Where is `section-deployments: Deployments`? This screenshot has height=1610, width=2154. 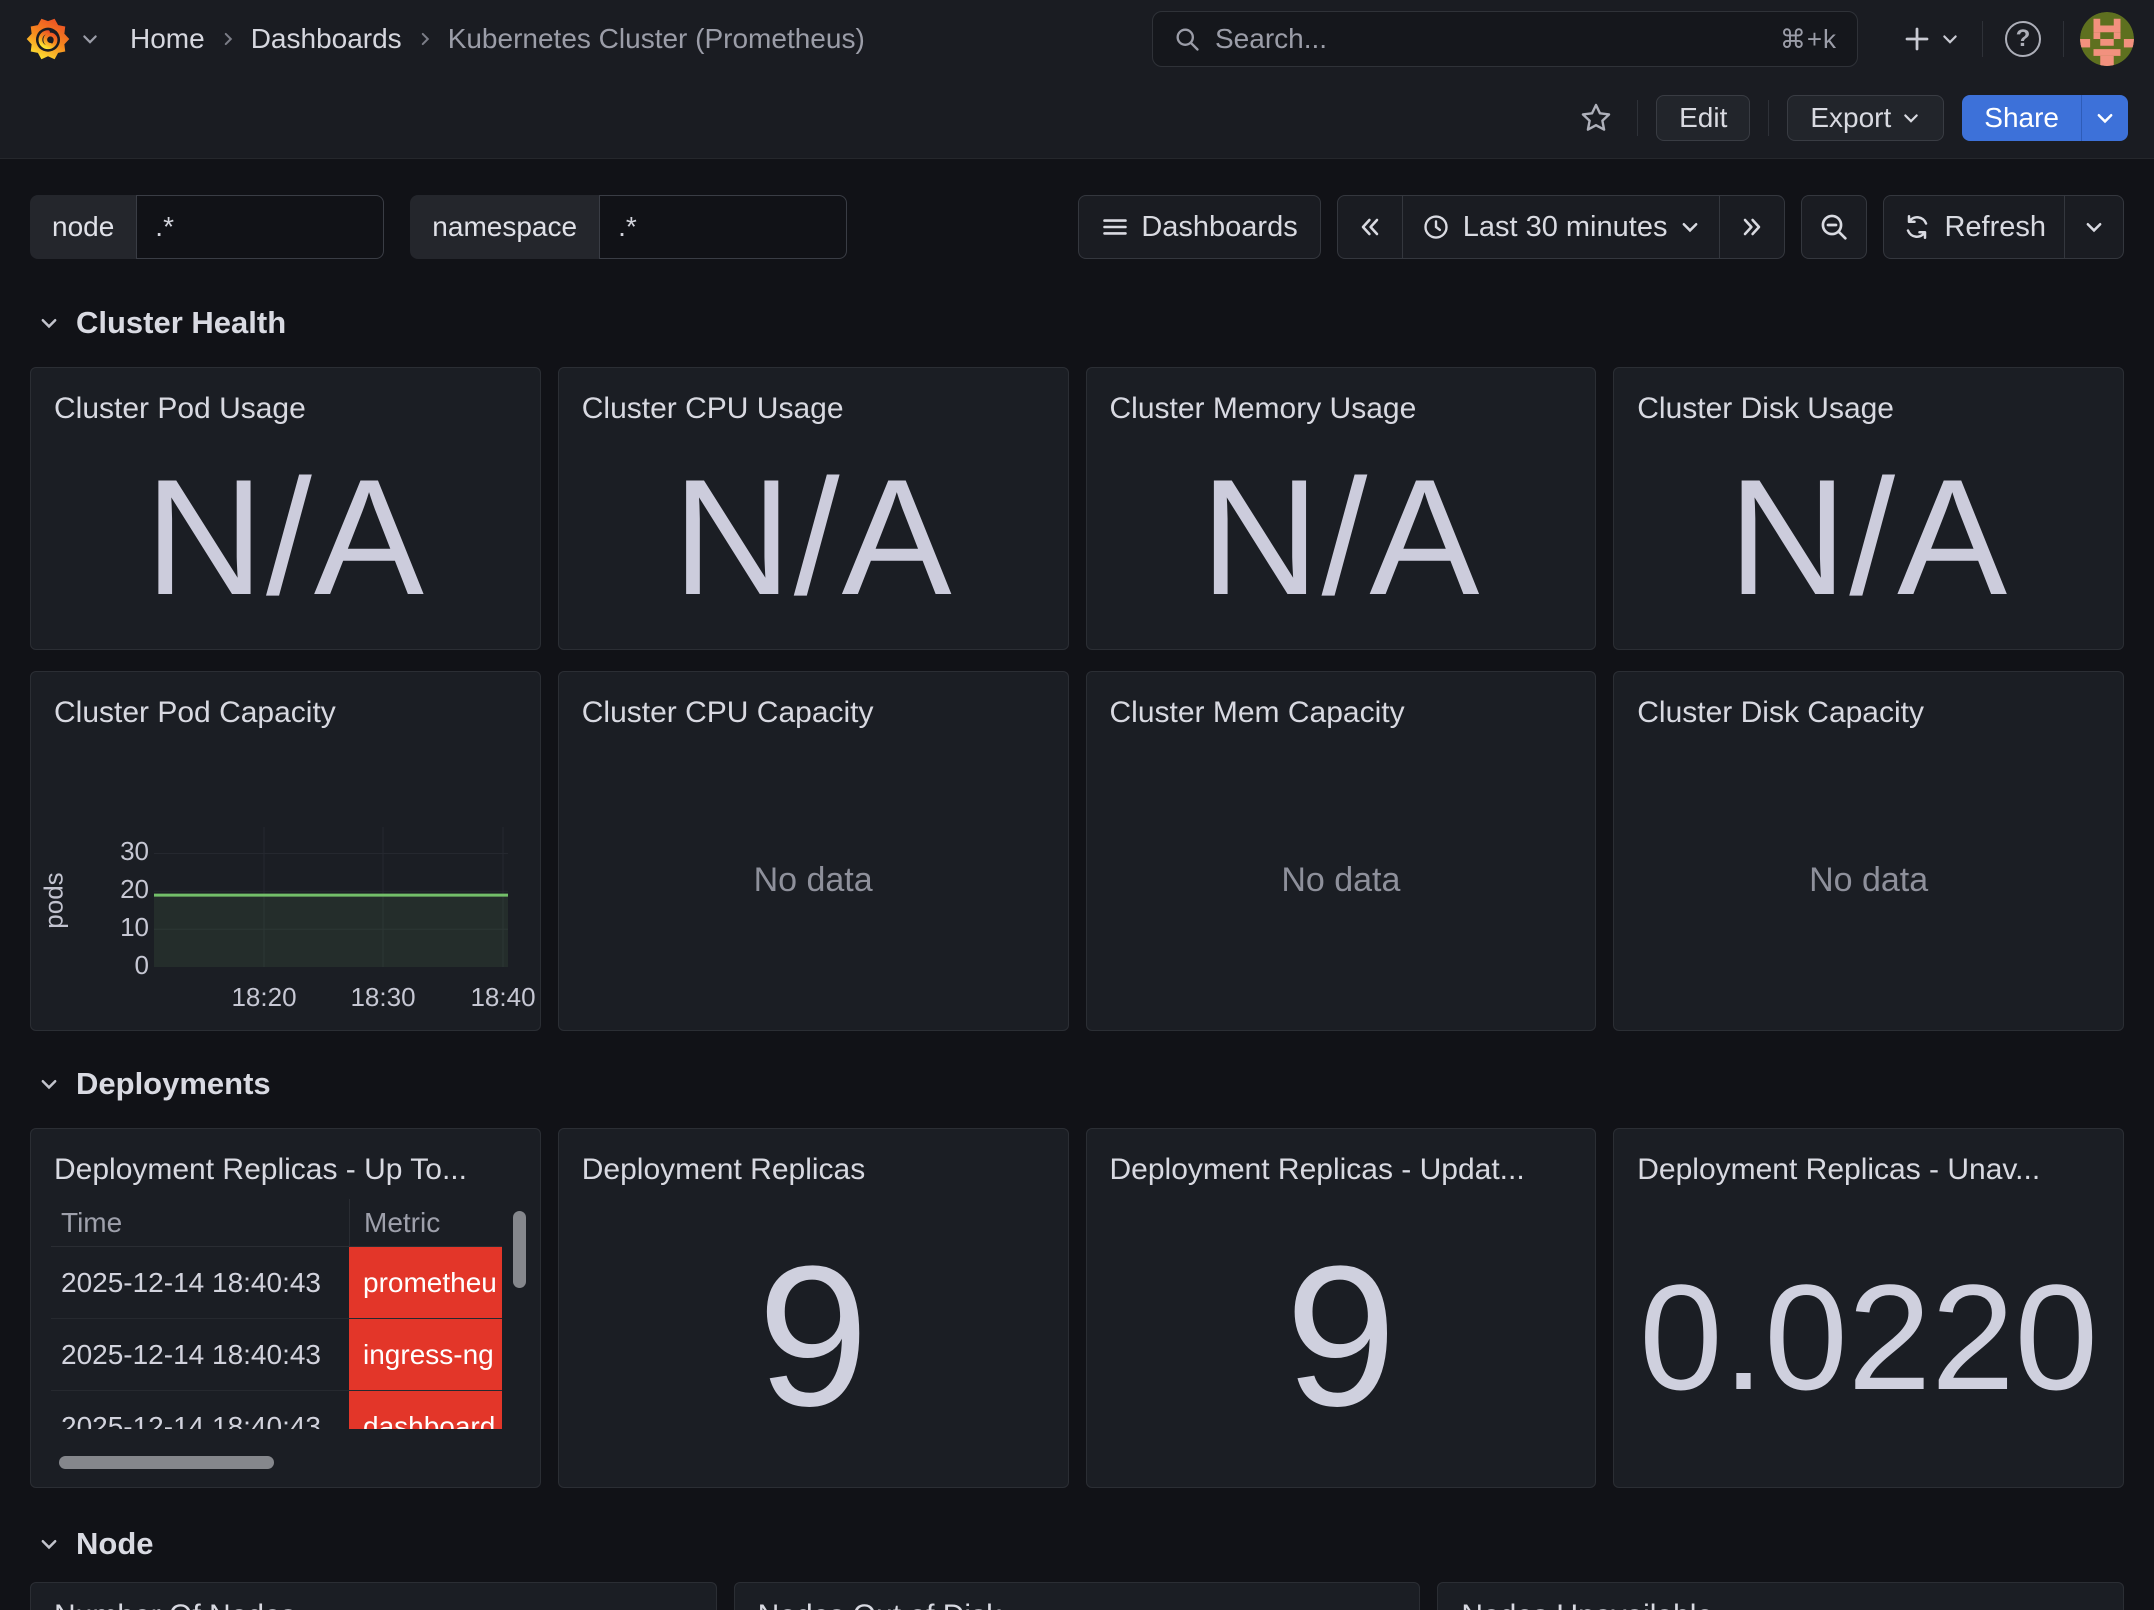 section-deployments: Deployments is located at coordinates (1077, 1084).